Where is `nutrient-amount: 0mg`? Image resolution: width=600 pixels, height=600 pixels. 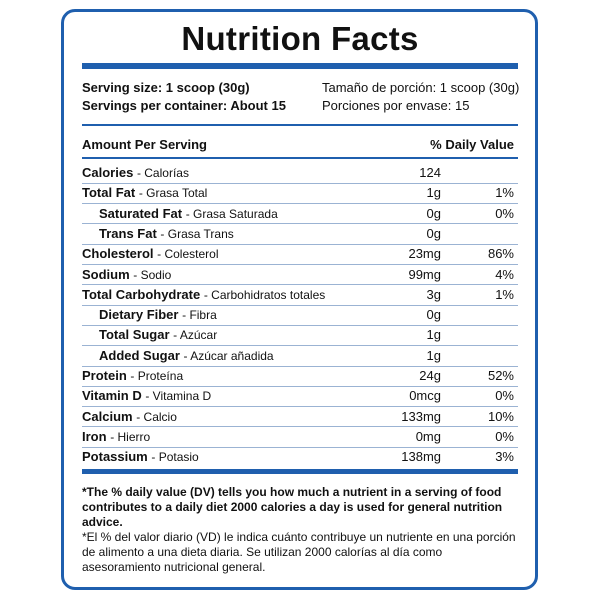
nutrient-amount: 0mg is located at coordinates (428, 436).